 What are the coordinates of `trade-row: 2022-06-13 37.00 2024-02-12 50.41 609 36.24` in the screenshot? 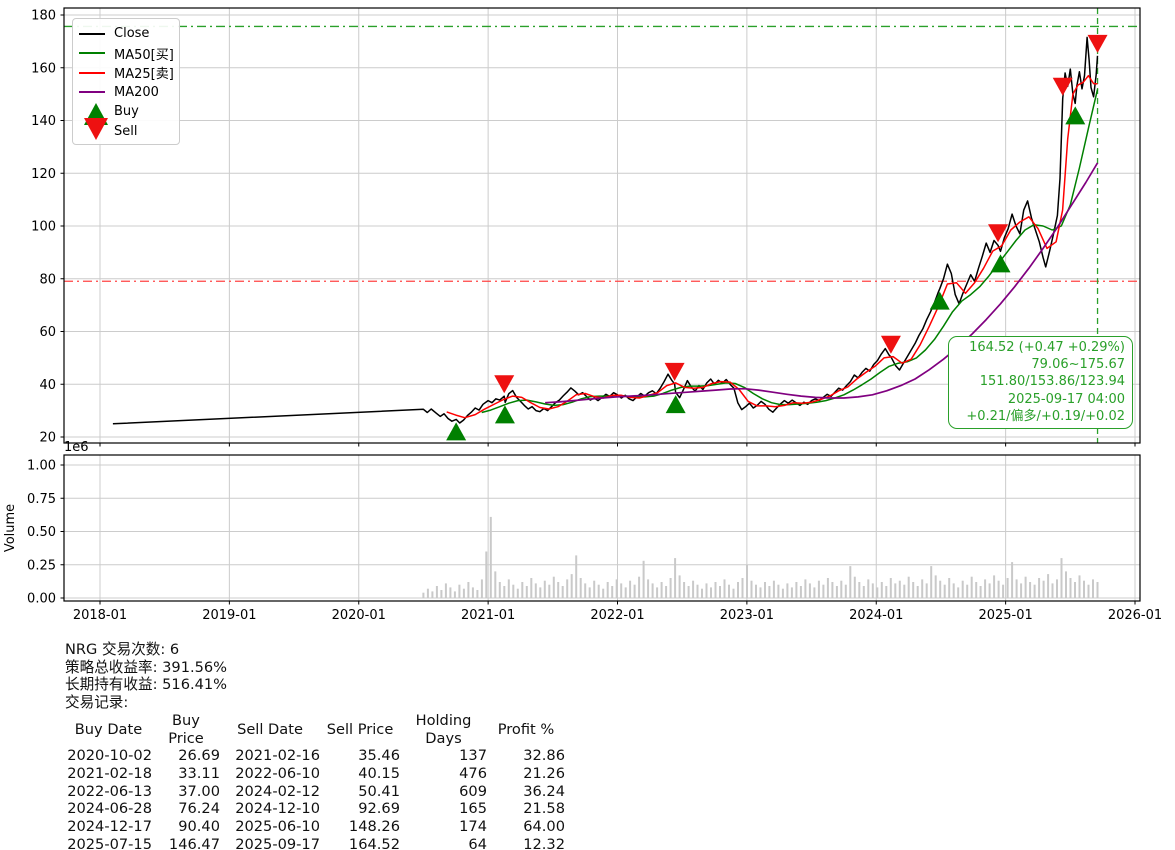 It's located at (315, 792).